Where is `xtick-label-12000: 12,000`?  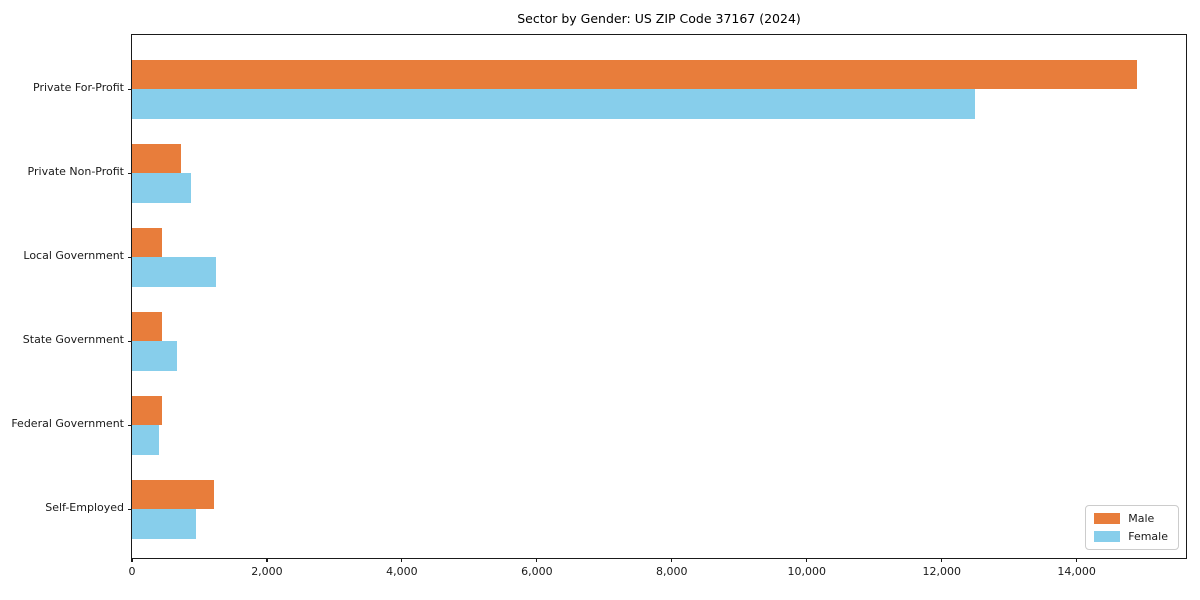 xtick-label-12000: 12,000 is located at coordinates (941, 571).